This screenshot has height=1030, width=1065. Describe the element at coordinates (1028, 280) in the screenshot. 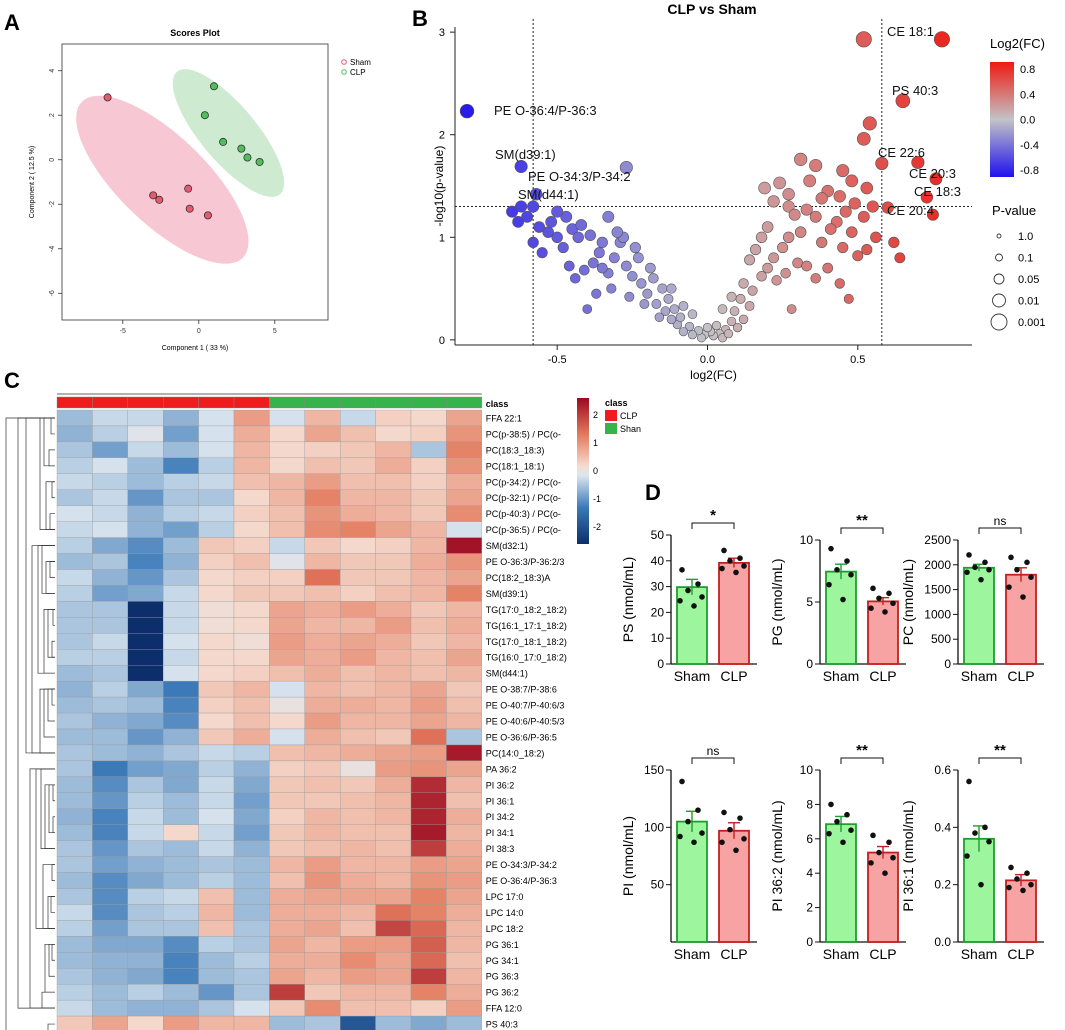

I see `b-size-label: 0.05` at that location.